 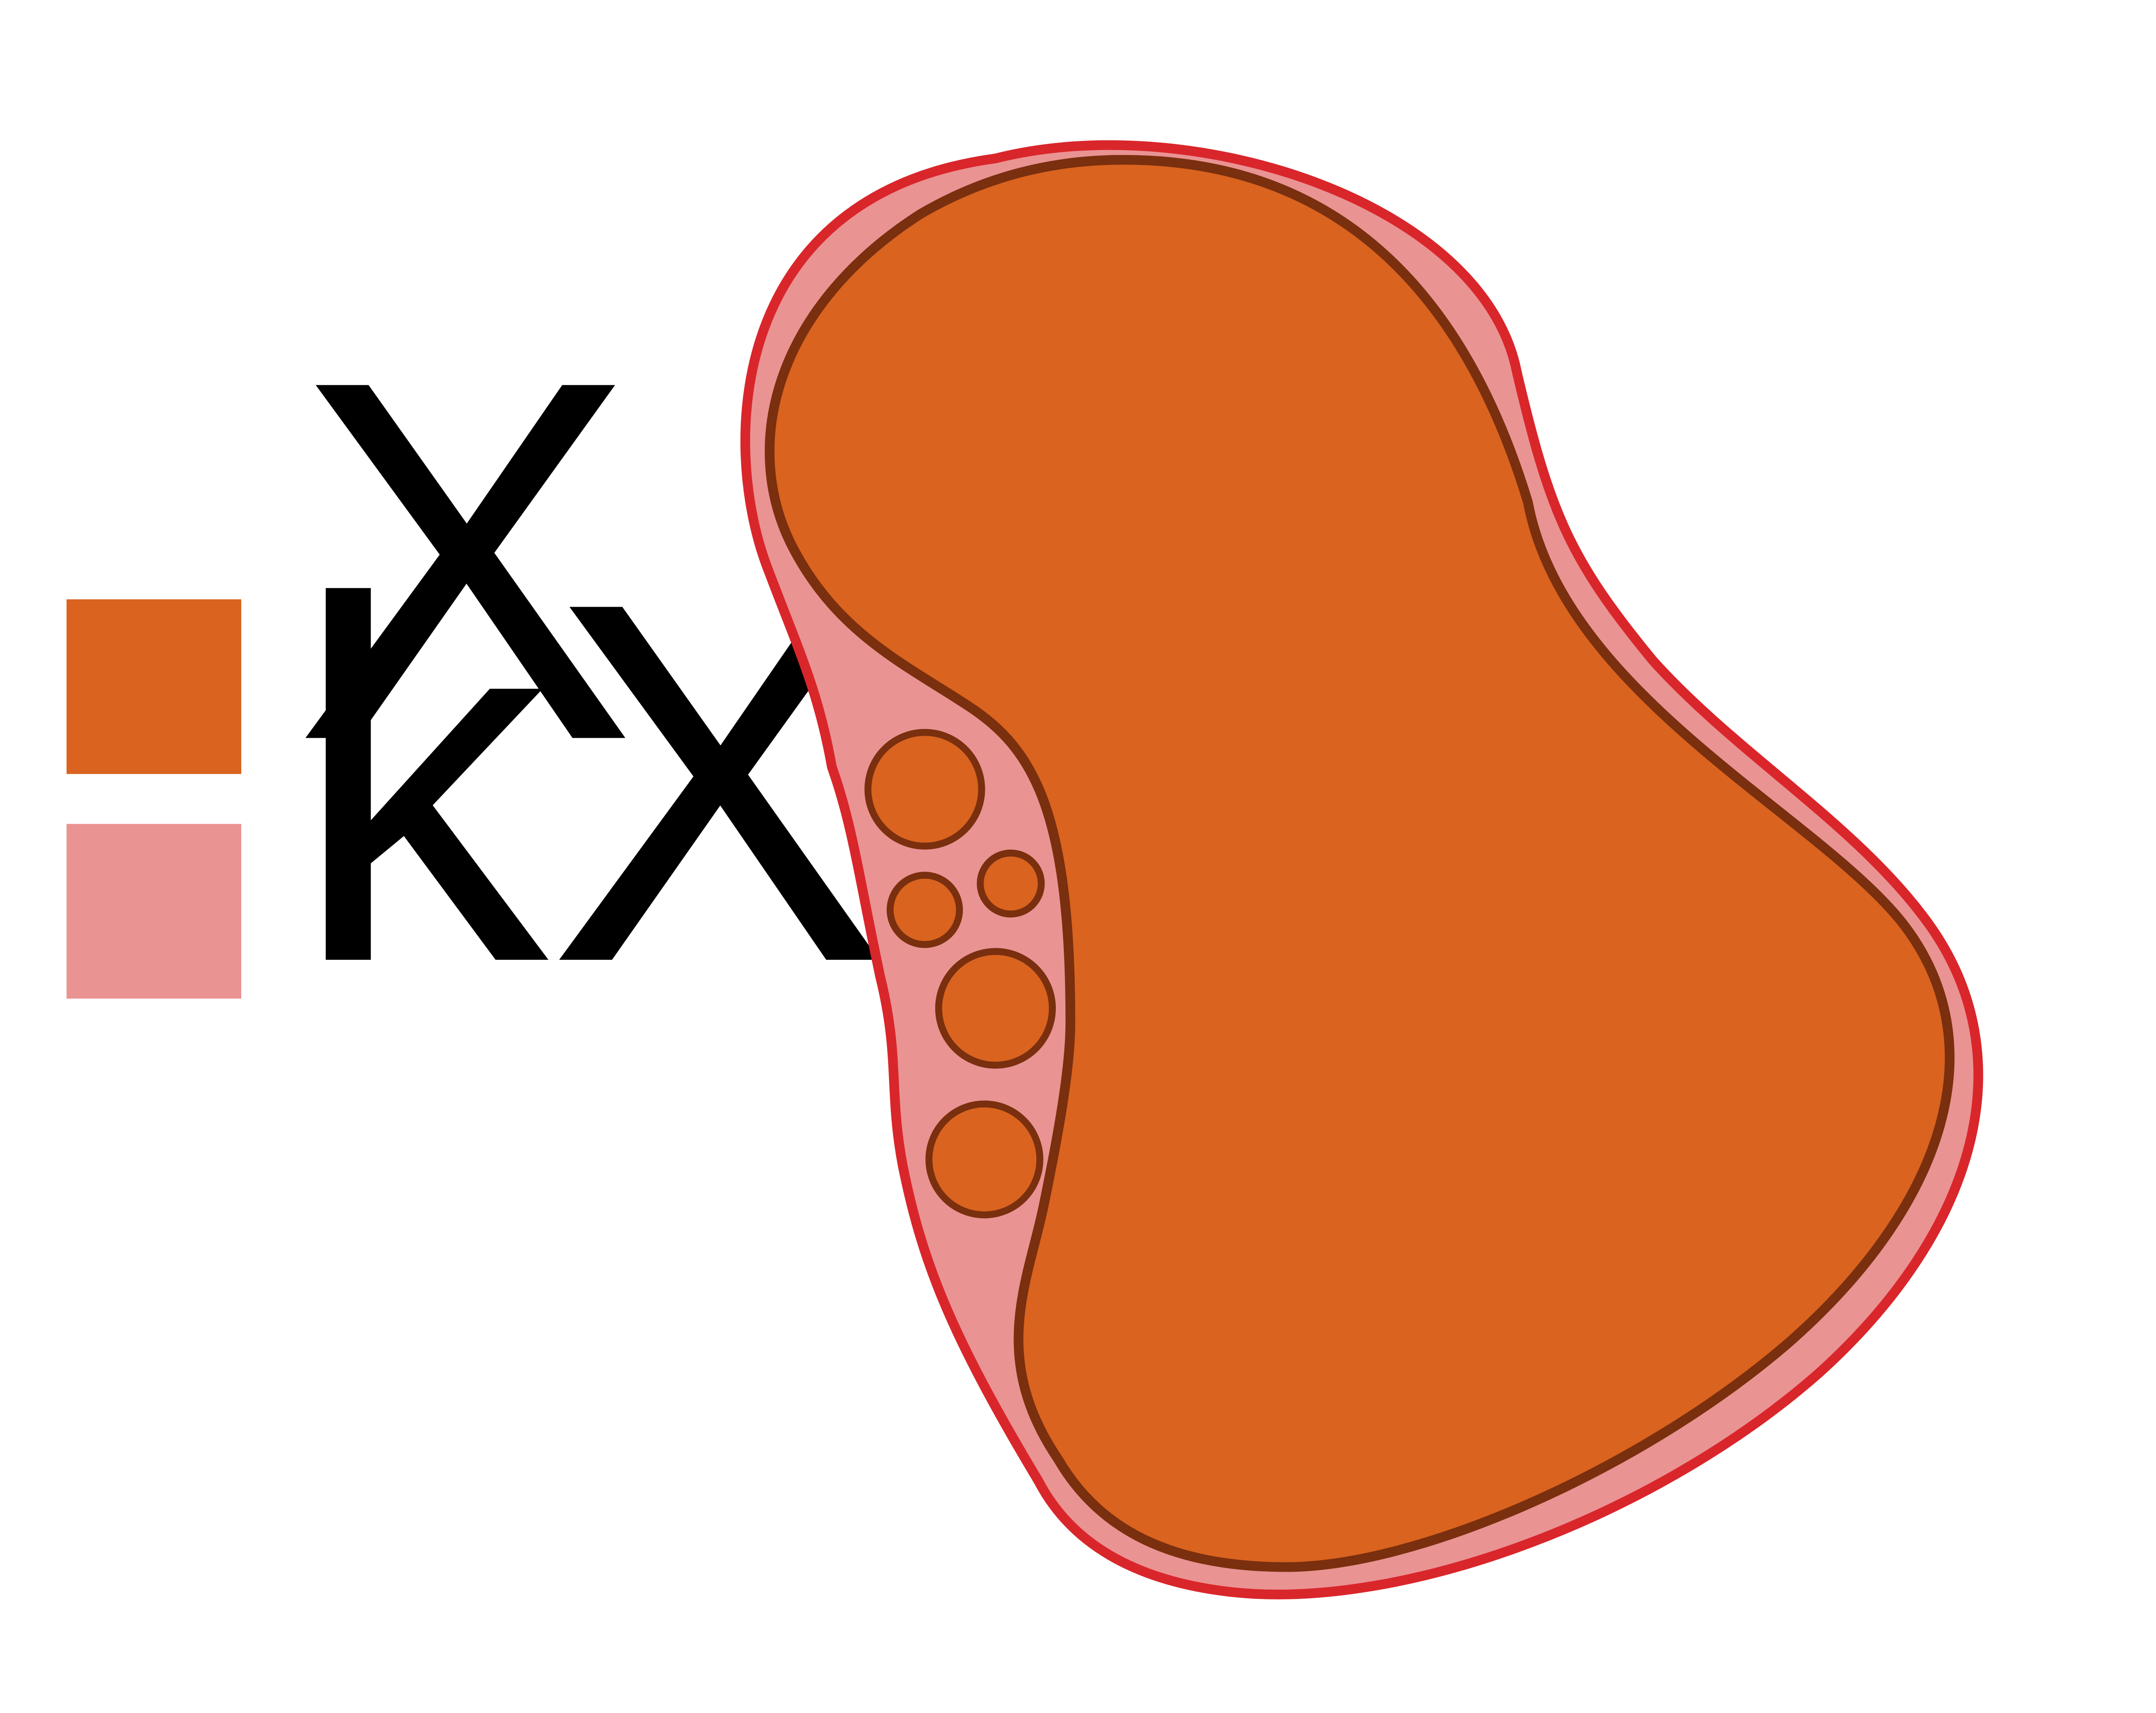 I want to click on small-circles-x, so click(x=960, y=974).